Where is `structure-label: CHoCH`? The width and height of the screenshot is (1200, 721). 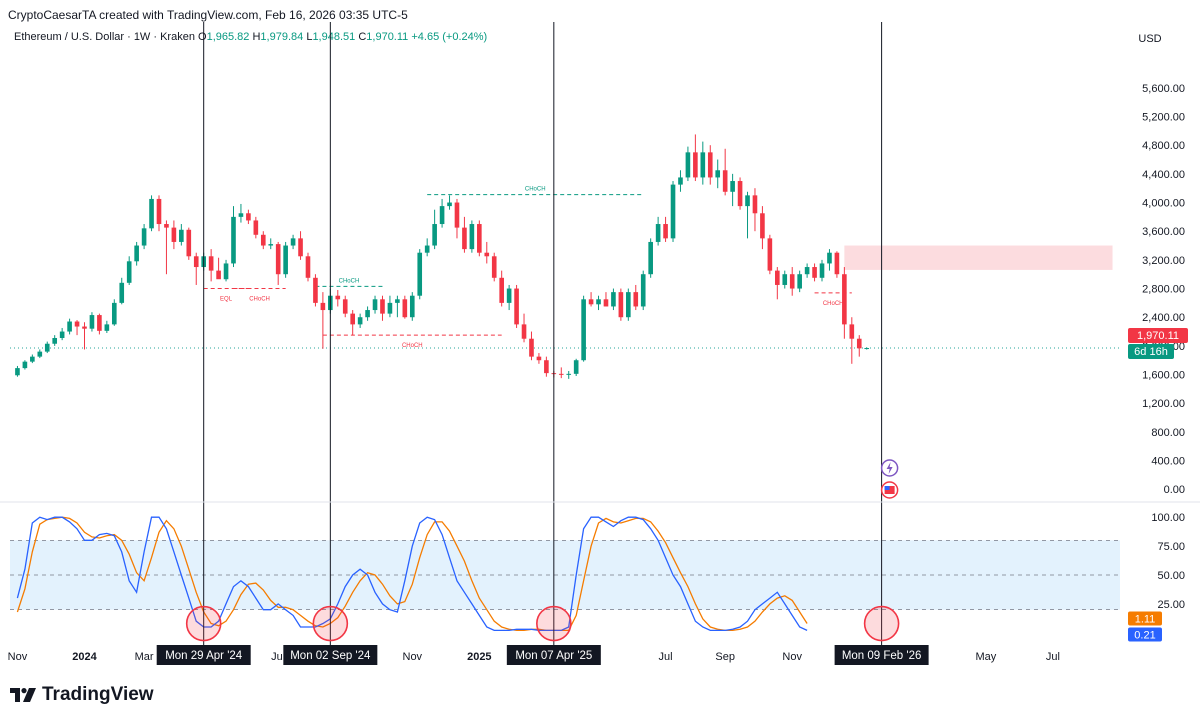 structure-label: CHoCH is located at coordinates (833, 304).